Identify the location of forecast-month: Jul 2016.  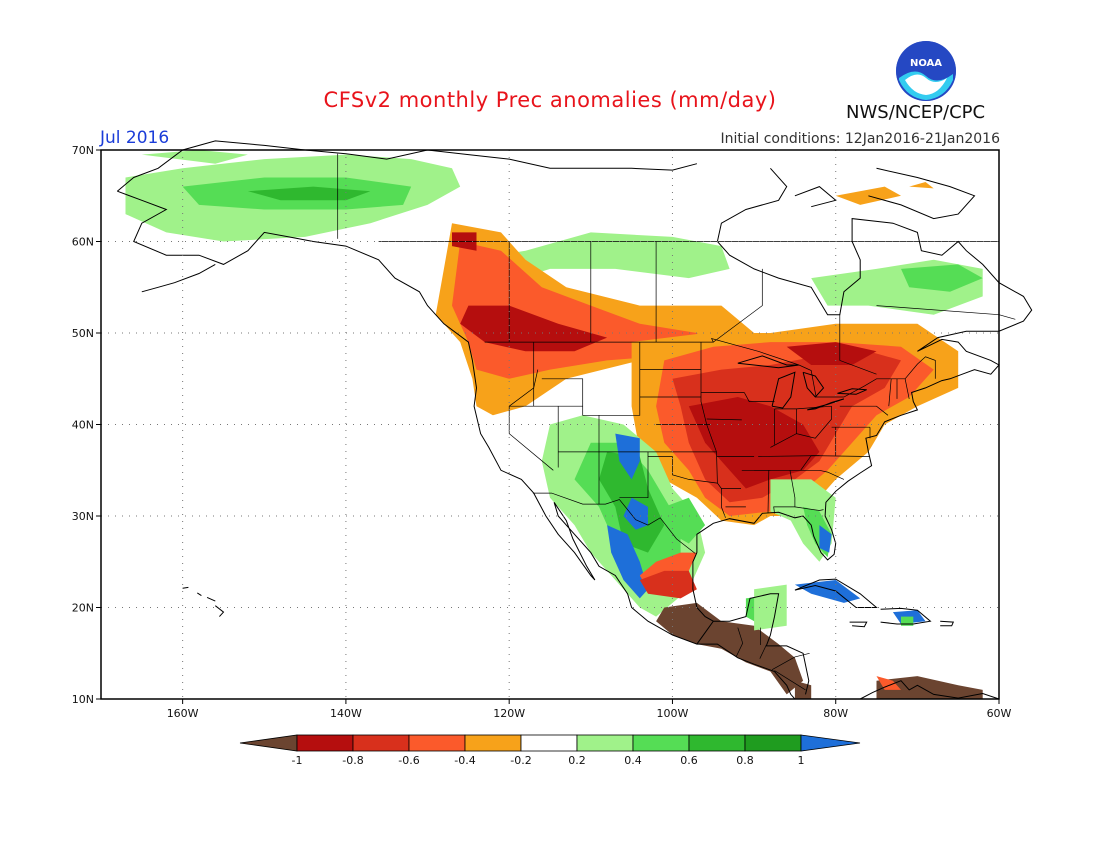
(135, 138).